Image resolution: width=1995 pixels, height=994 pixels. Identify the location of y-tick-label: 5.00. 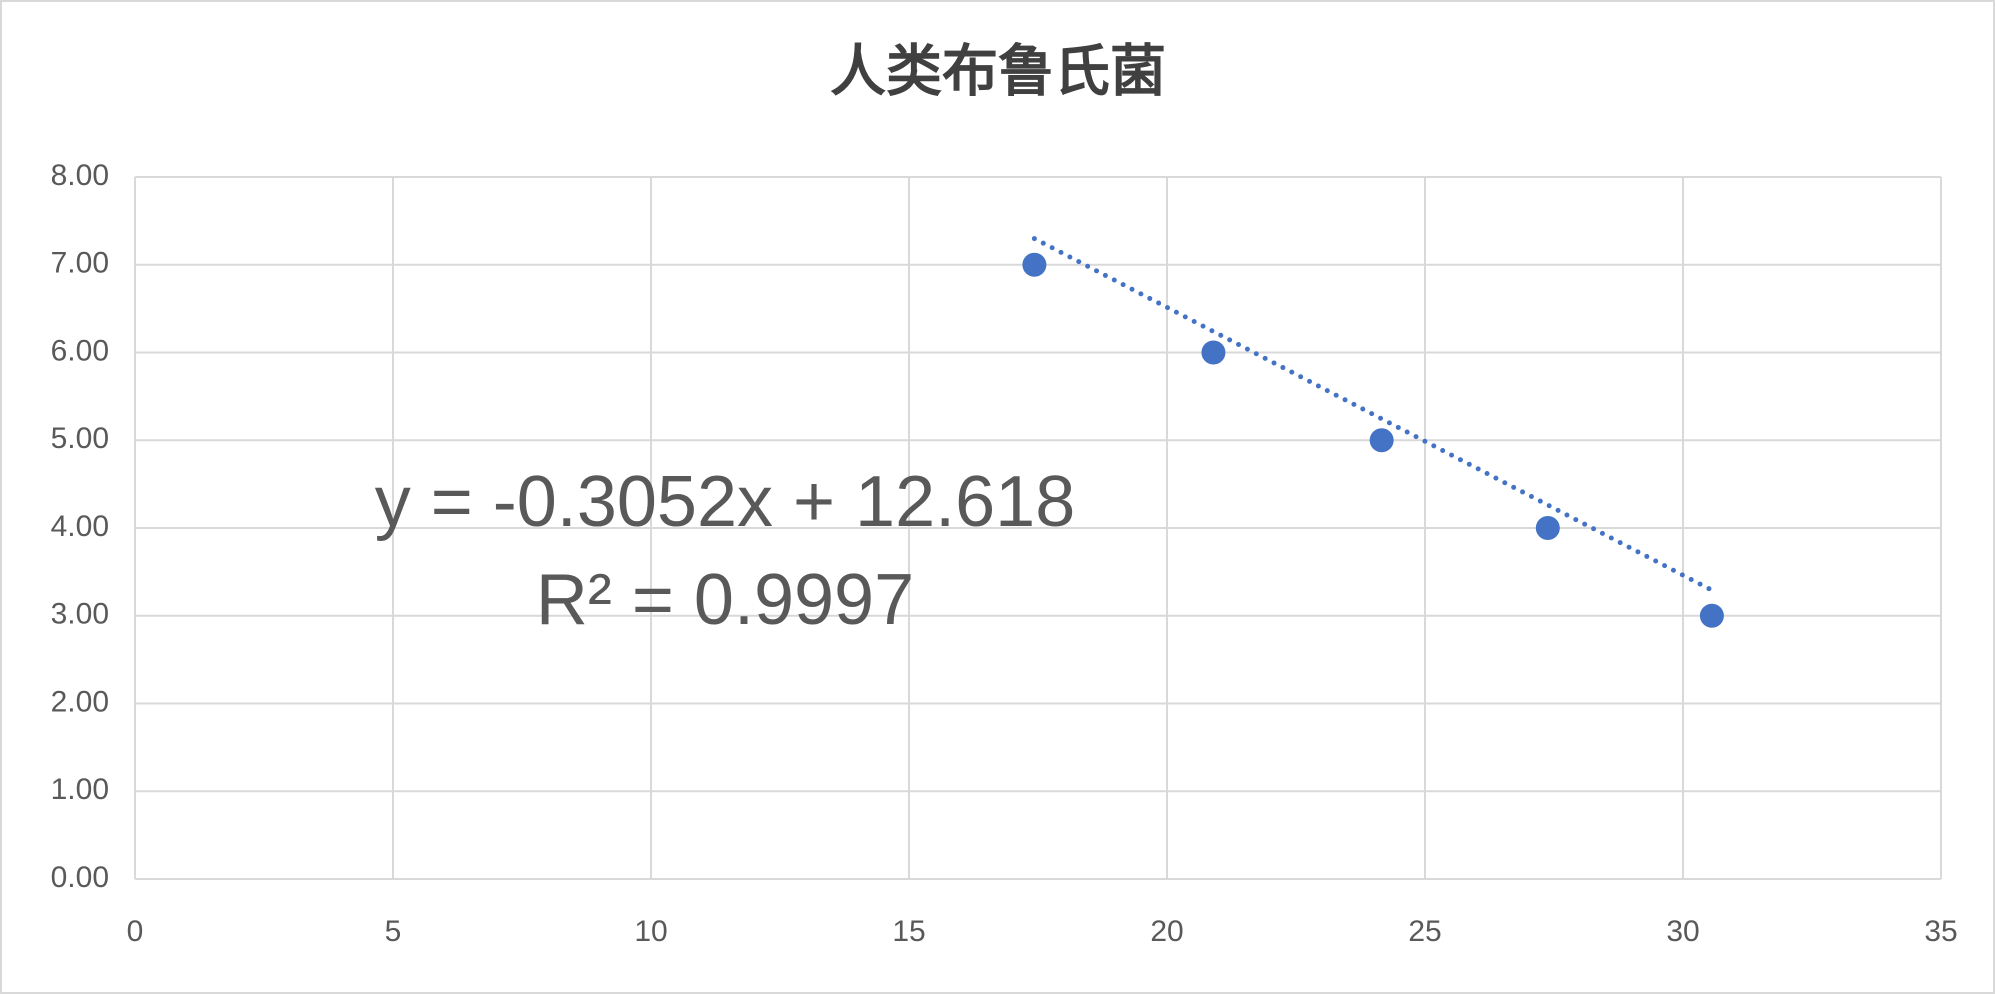
(80, 438).